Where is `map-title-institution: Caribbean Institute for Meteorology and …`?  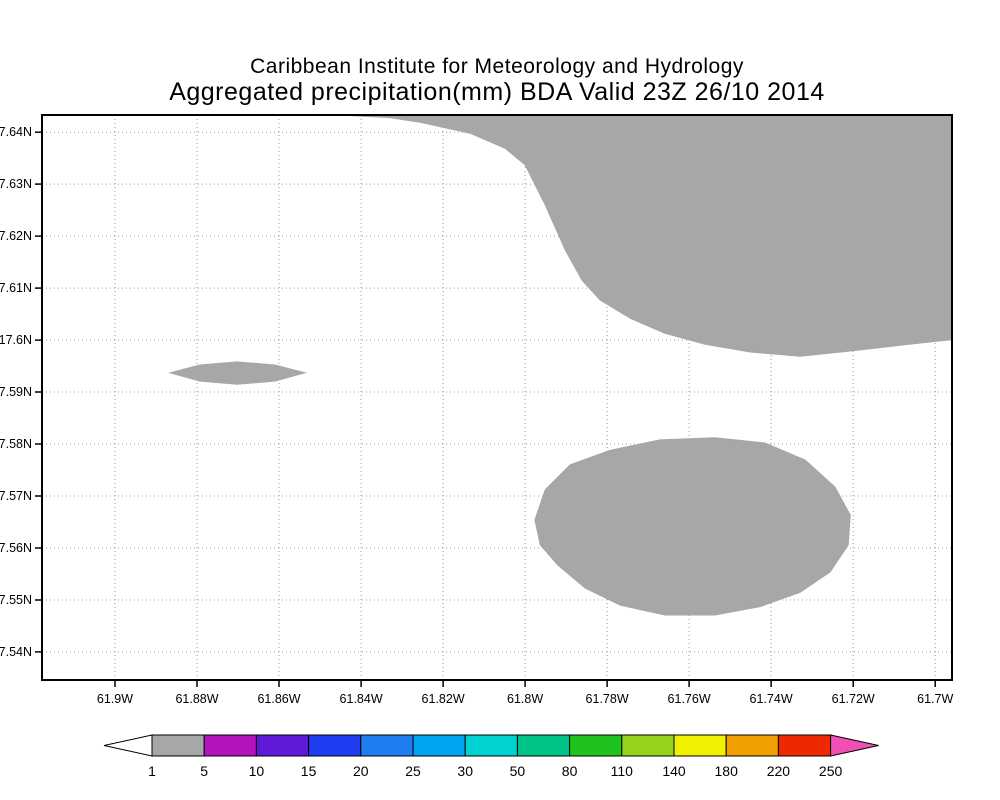
map-title-institution: Caribbean Institute for Meteorology and … is located at coordinates (497, 66).